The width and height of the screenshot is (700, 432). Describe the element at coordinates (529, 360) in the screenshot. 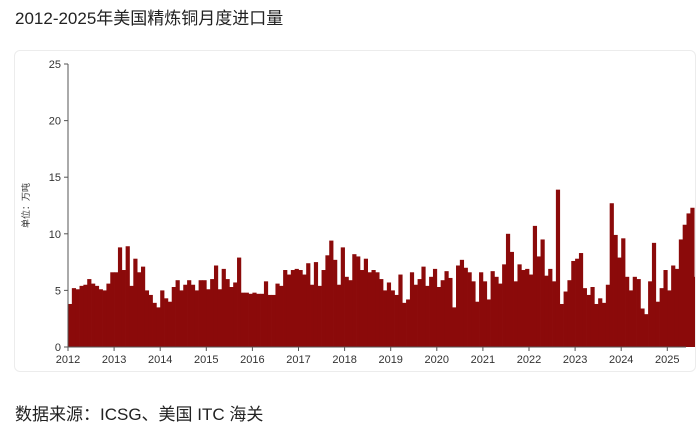

I see `x-tick-label: 2022` at that location.